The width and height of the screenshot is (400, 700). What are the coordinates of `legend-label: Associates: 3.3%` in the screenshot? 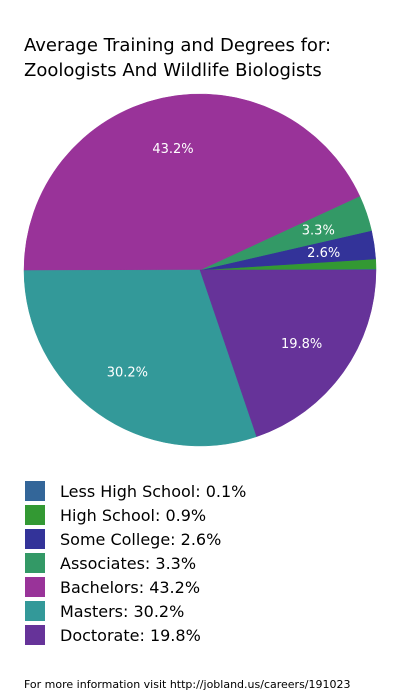 It's located at (128, 563).